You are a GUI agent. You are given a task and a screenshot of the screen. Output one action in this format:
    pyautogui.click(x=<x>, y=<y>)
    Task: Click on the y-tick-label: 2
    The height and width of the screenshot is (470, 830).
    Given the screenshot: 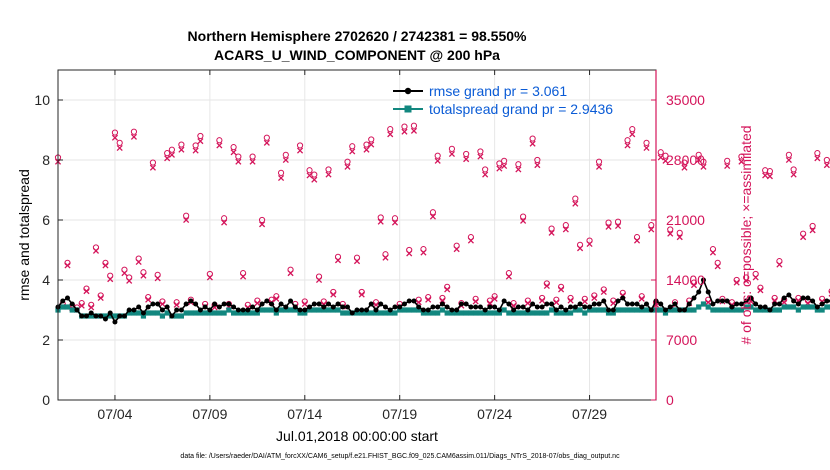 What is the action you would take?
    pyautogui.click(x=46, y=340)
    